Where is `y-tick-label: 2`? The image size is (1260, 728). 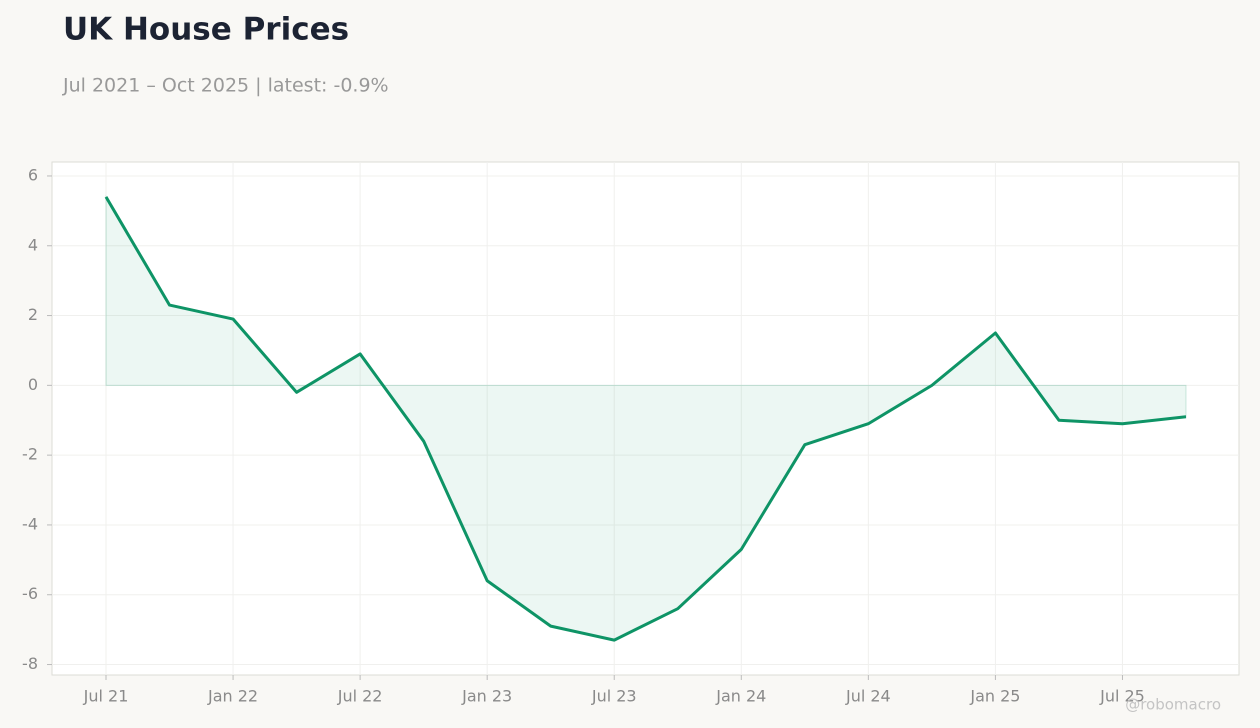 y-tick-label: 2 is located at coordinates (33, 314).